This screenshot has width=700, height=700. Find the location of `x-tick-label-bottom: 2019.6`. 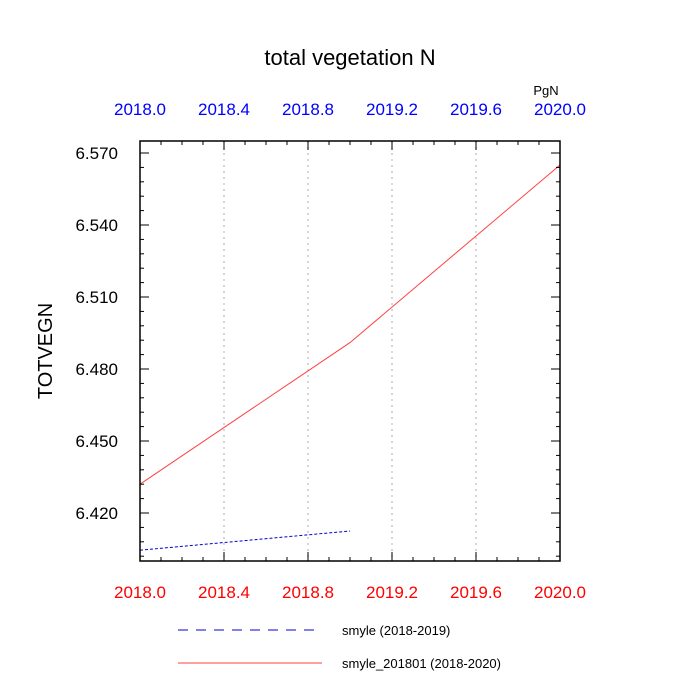

x-tick-label-bottom: 2019.6 is located at coordinates (476, 592).